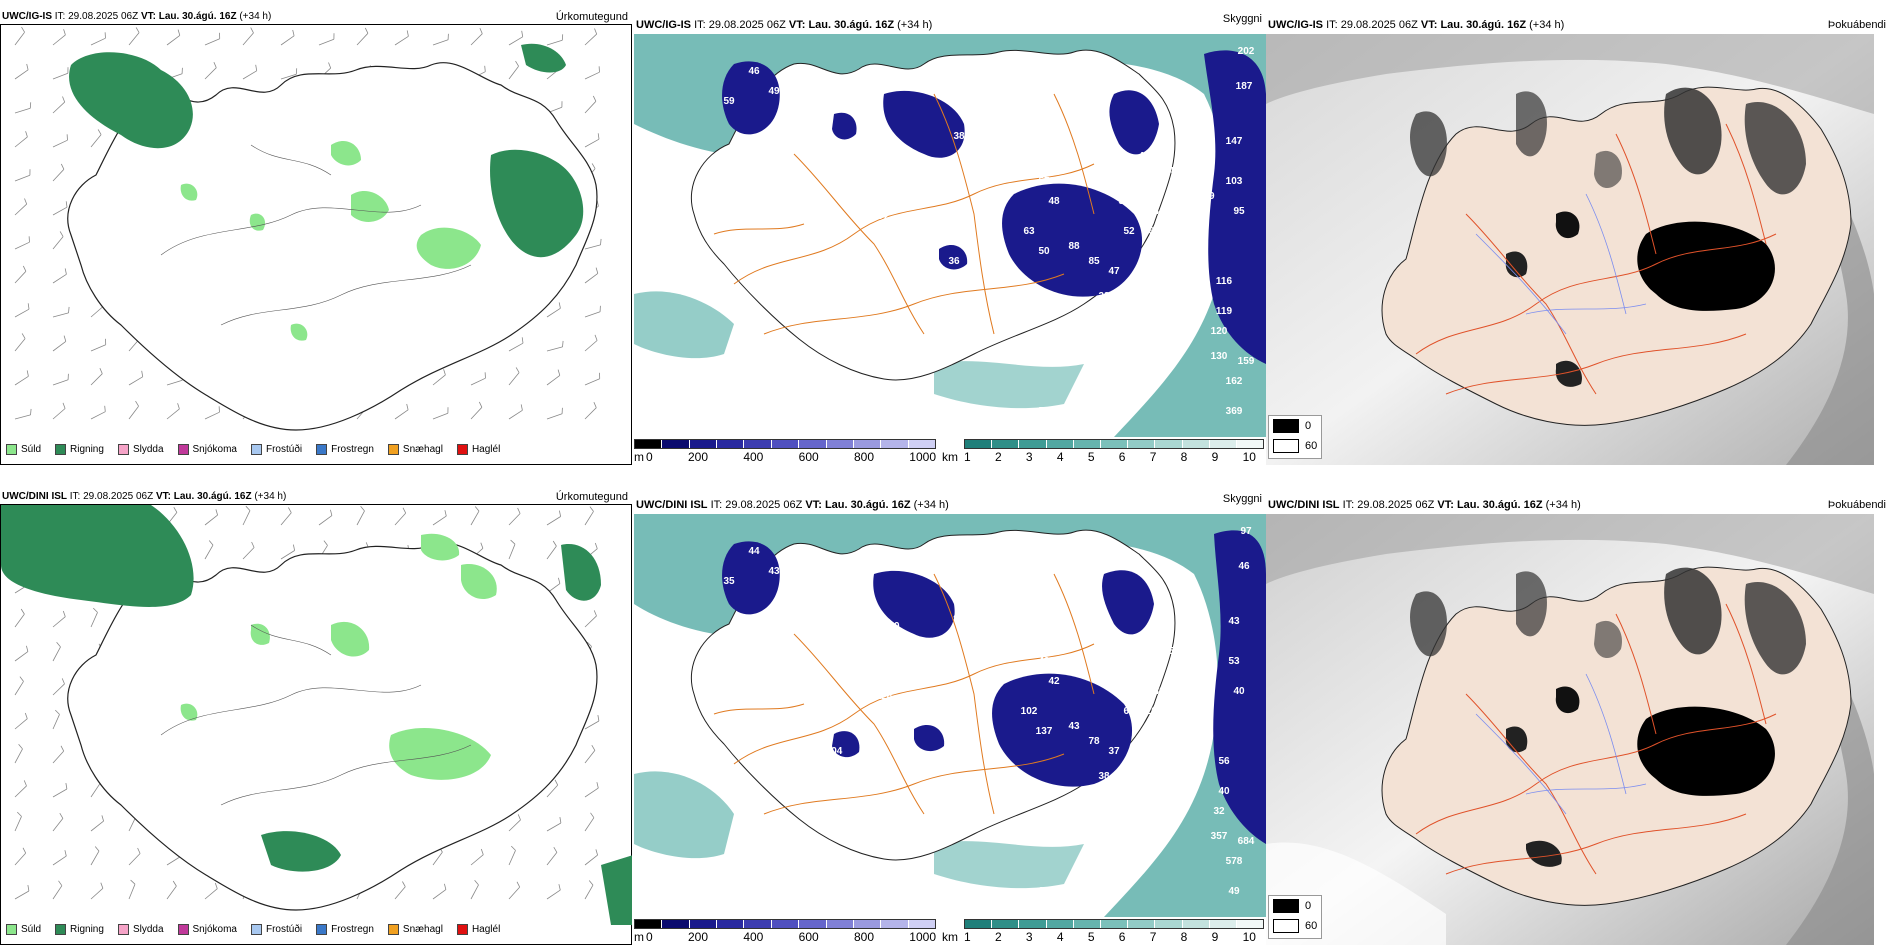  Describe the element at coordinates (967, 937) in the screenshot. I see `colorbar-tick: 1` at that location.